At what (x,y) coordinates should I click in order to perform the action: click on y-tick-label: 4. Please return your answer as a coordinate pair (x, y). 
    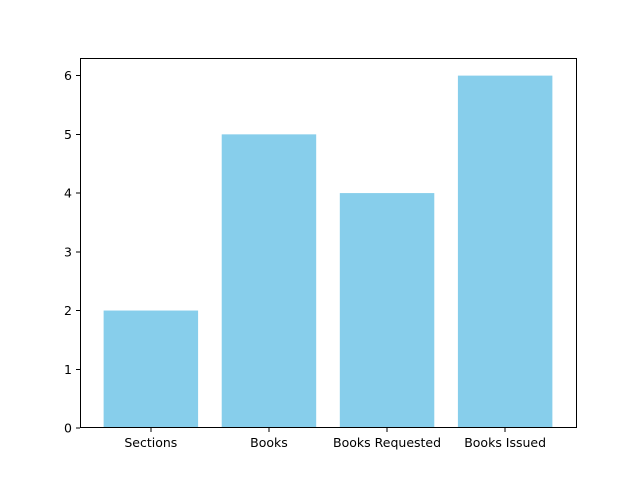
    Looking at the image, I should click on (68, 193).